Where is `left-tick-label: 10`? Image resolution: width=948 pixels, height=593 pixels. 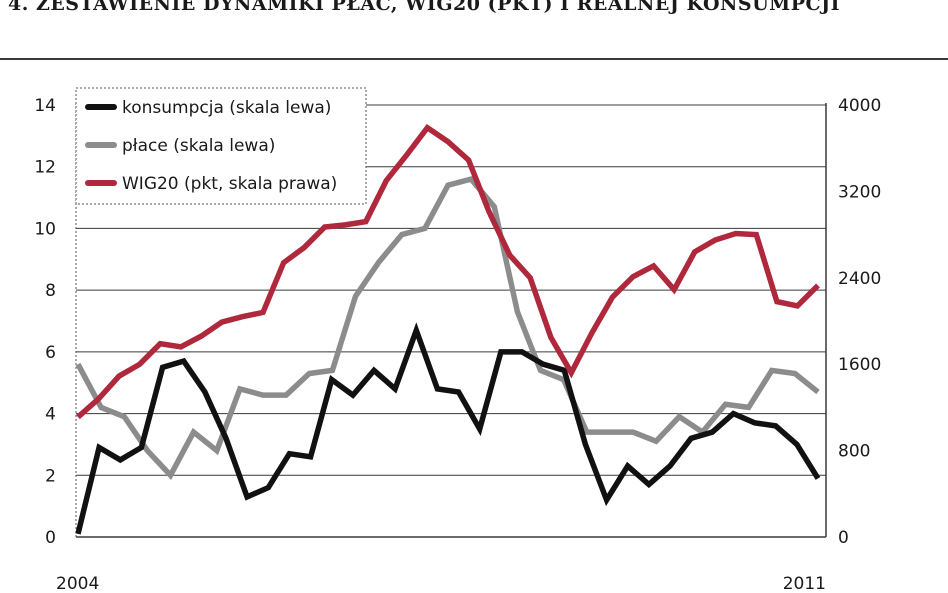 left-tick-label: 10 is located at coordinates (45, 229).